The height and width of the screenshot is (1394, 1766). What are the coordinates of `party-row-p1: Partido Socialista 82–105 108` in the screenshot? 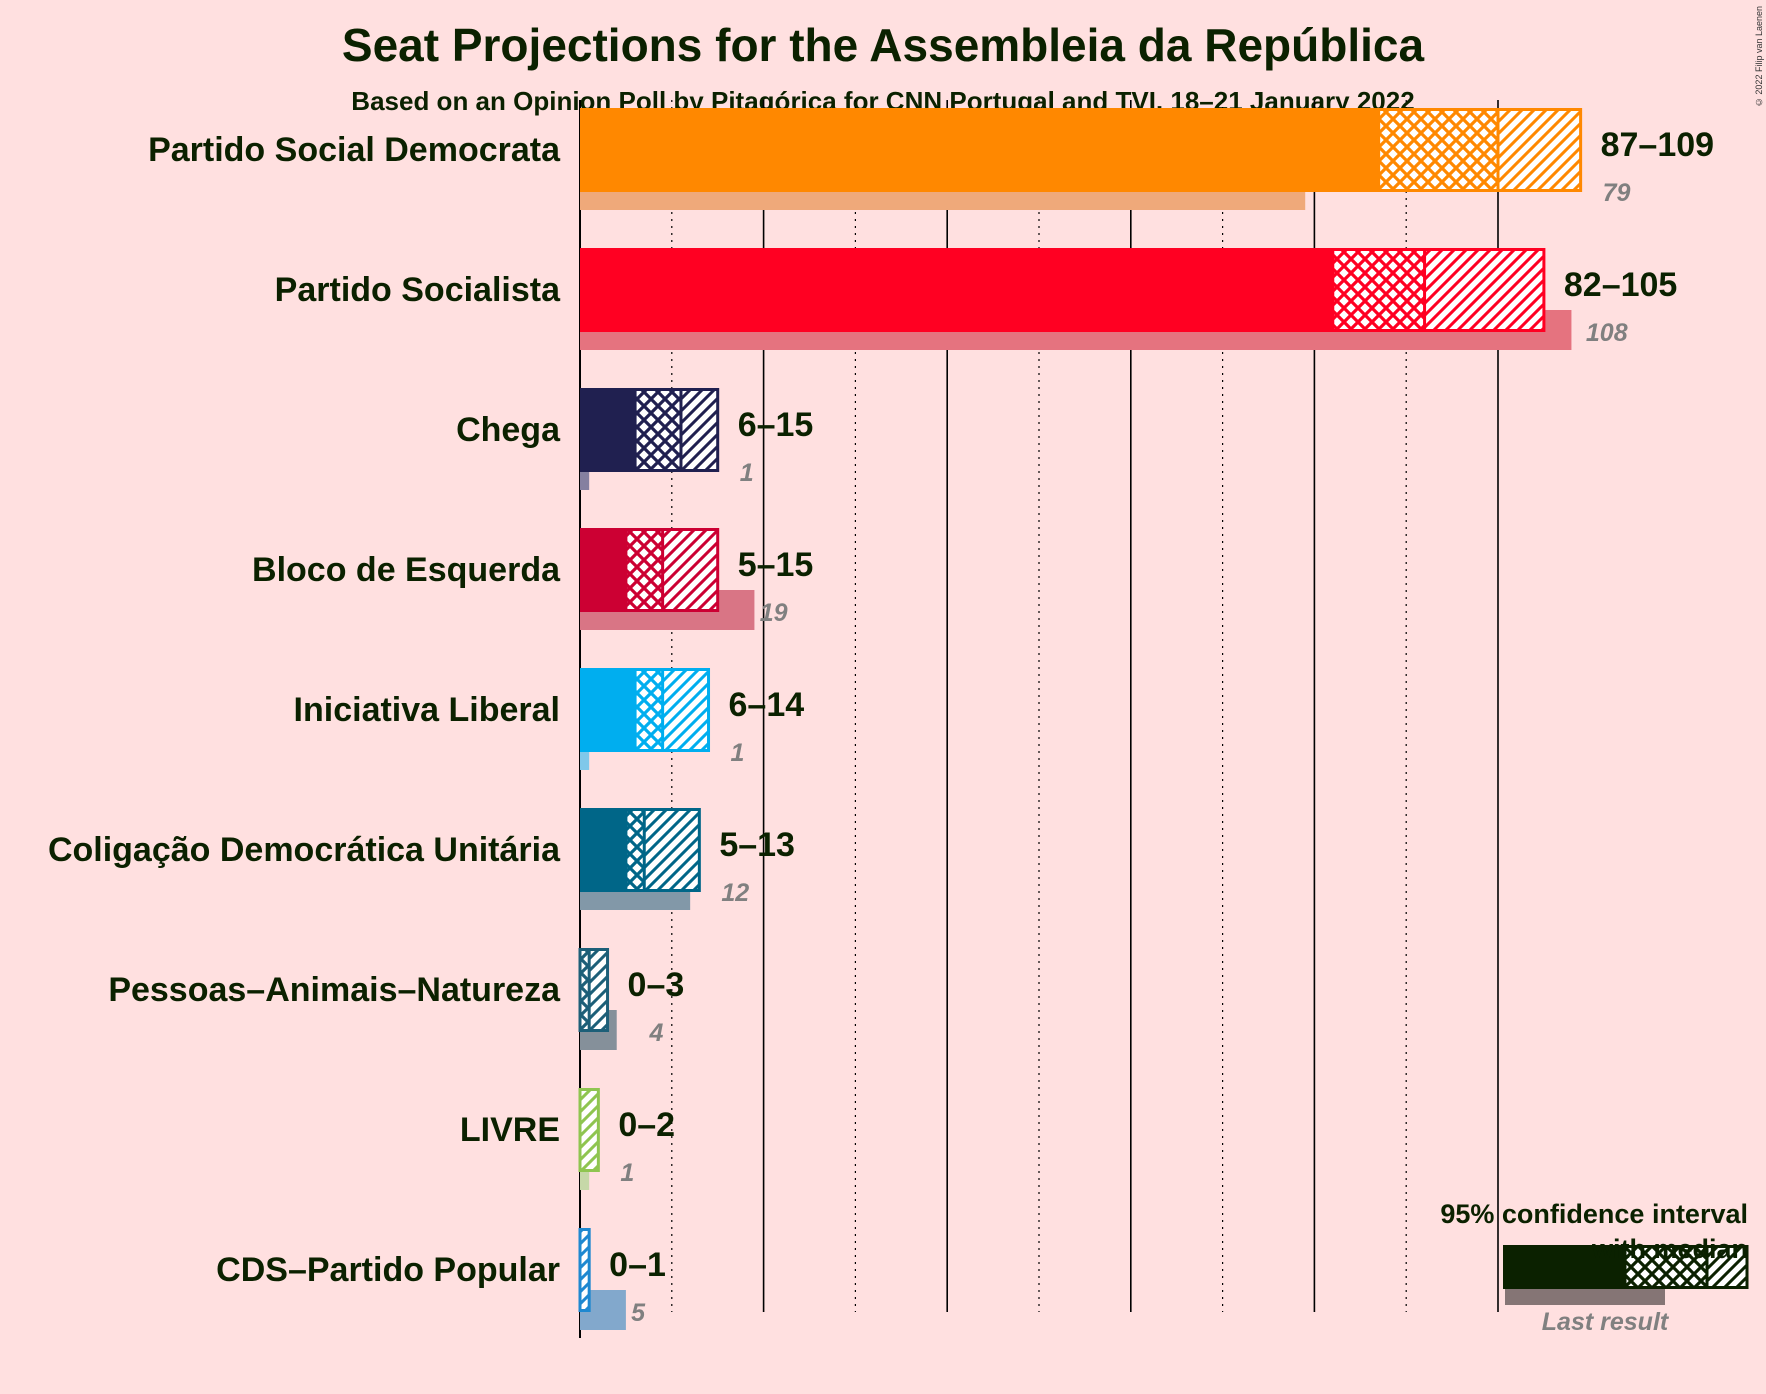 It's located at (976, 299).